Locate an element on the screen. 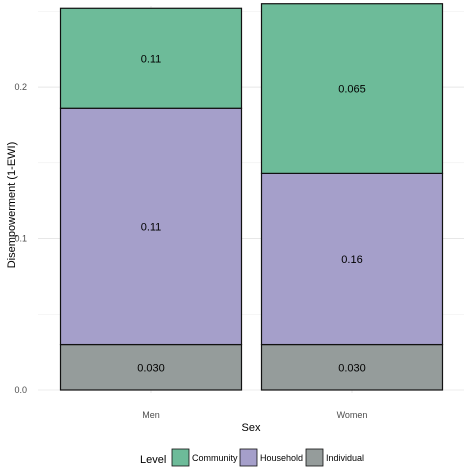 The height and width of the screenshot is (467, 474). bar-value-label: 0.065 is located at coordinates (352, 90).